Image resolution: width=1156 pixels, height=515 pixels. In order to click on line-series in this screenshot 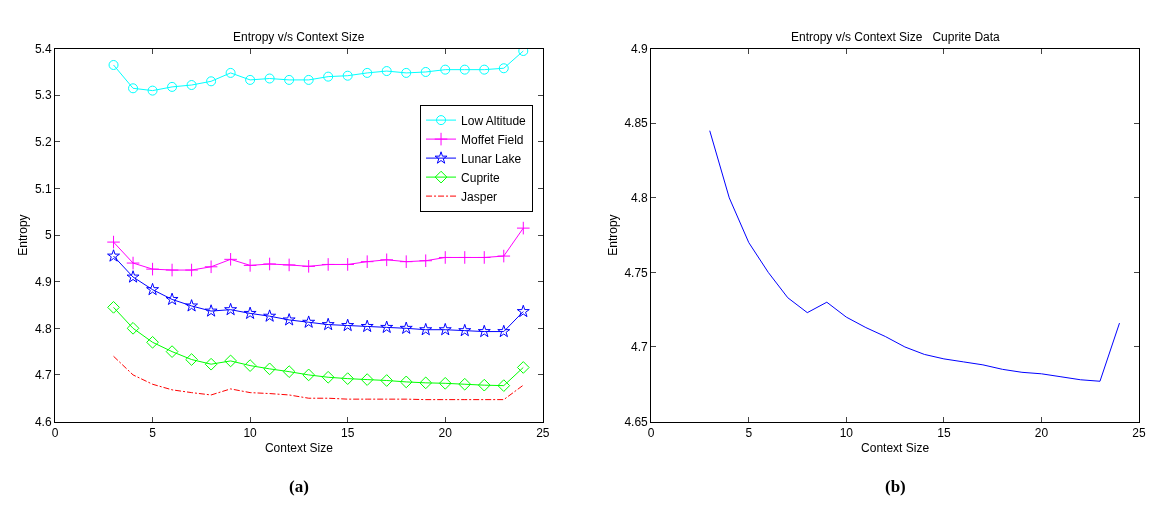, I will do `click(318, 378)`.